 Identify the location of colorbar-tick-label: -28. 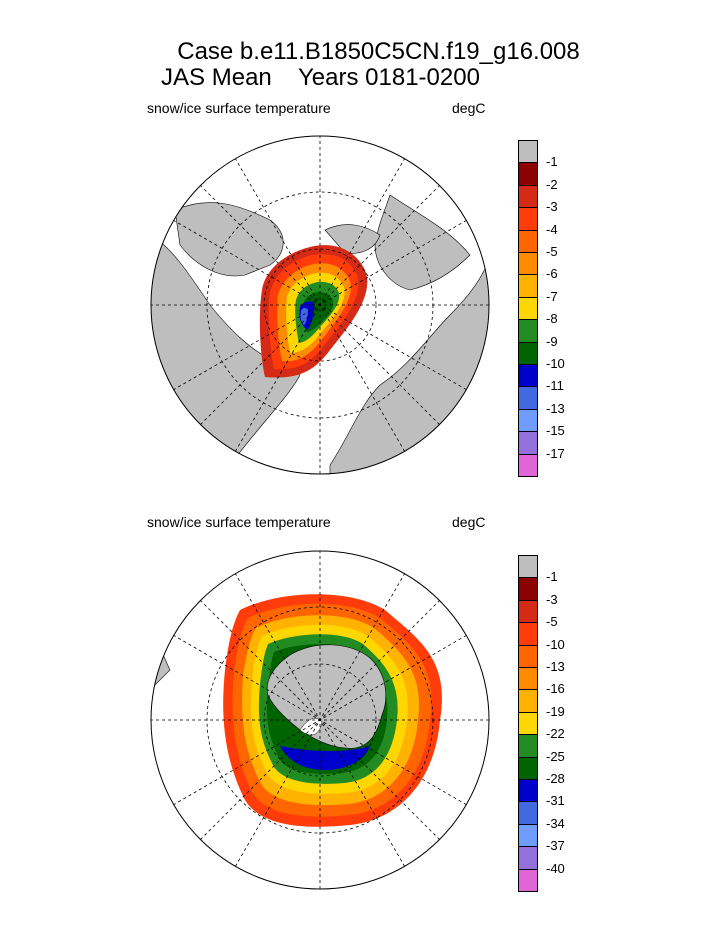
(555, 778).